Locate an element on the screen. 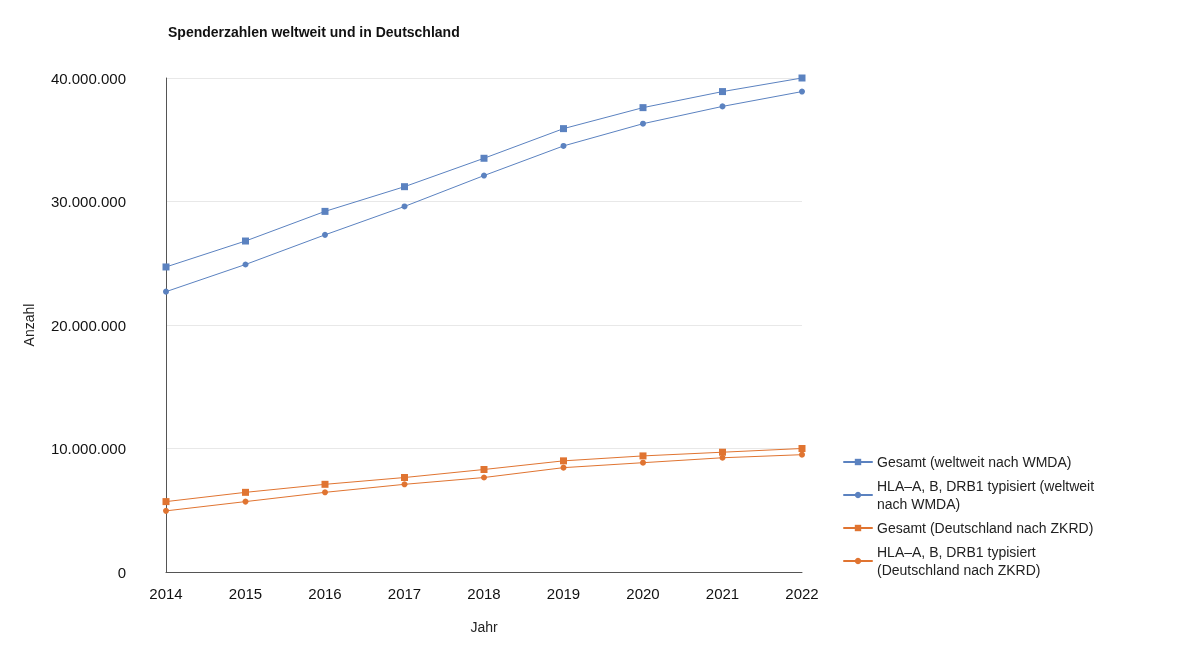 Image resolution: width=1182 pixels, height=650 pixels. y-tick-label: 10.000.000 is located at coordinates (88, 448).